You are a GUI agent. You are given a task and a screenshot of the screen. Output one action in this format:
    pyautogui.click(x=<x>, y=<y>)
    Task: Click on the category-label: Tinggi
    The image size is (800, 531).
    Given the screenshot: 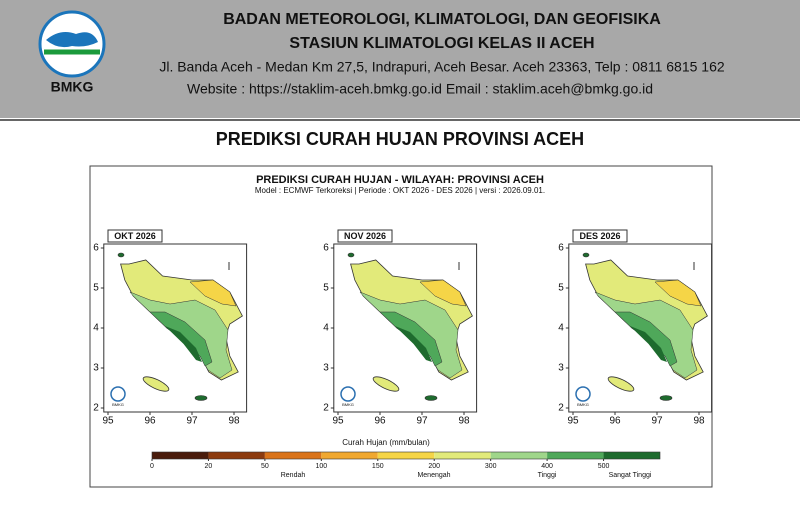 What is the action you would take?
    pyautogui.click(x=547, y=475)
    